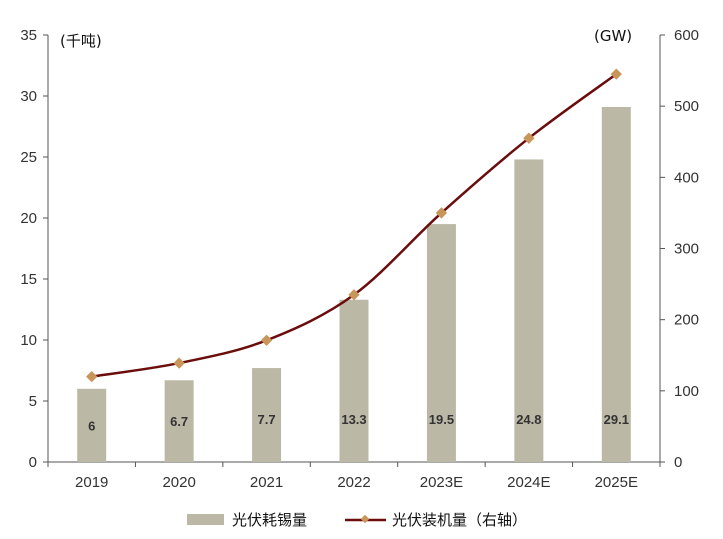  I want to click on left-axis-tick-label: 30, so click(28, 96).